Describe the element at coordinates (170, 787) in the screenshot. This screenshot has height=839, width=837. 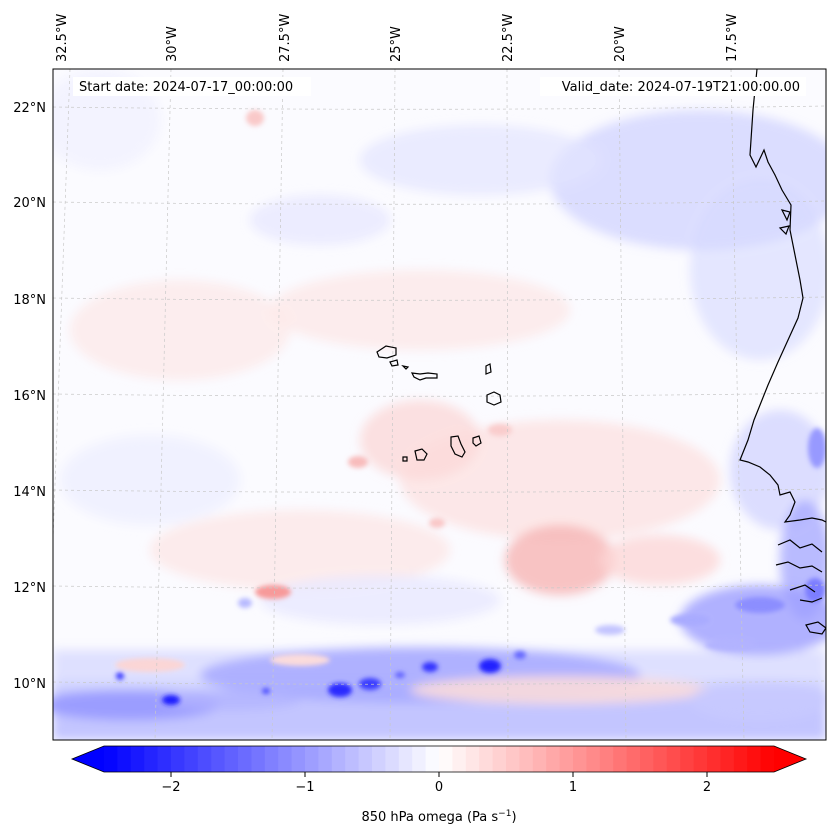
I see `colorbar-tick-label: −2` at that location.